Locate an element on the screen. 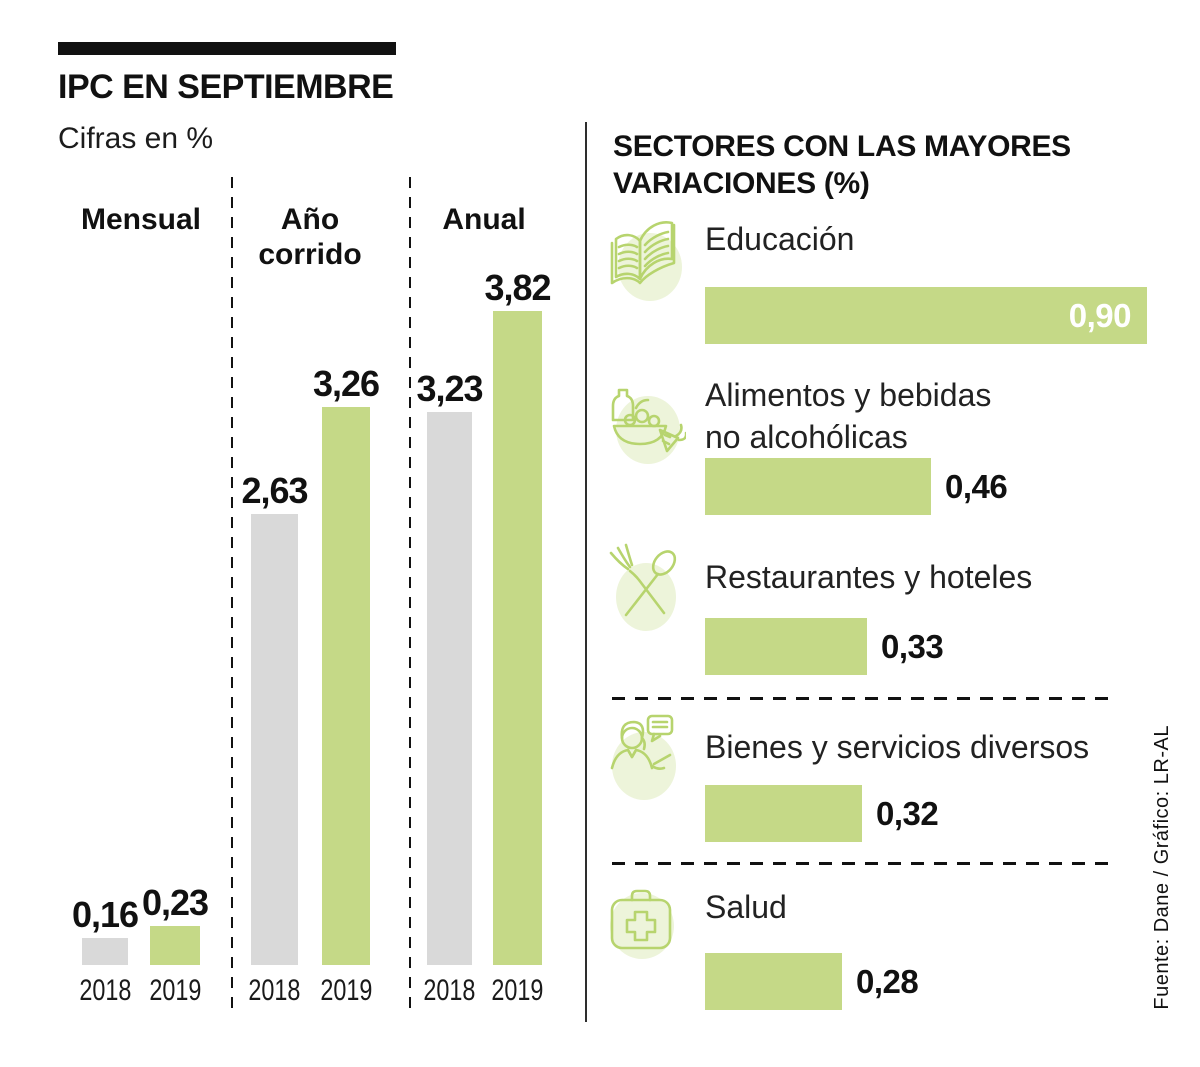 The image size is (1200, 1067). bar-anual-2019 is located at coordinates (517, 638).